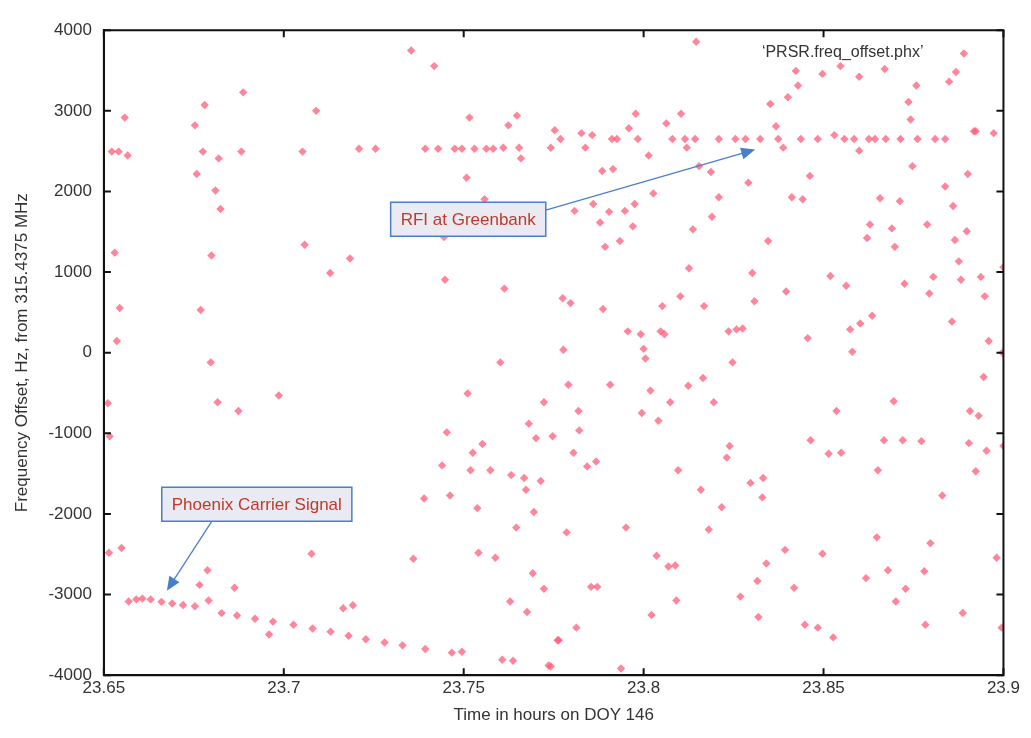 The width and height of the screenshot is (1031, 738). Describe the element at coordinates (73, 29) in the screenshot. I see `y-tick-label: 4000` at that location.